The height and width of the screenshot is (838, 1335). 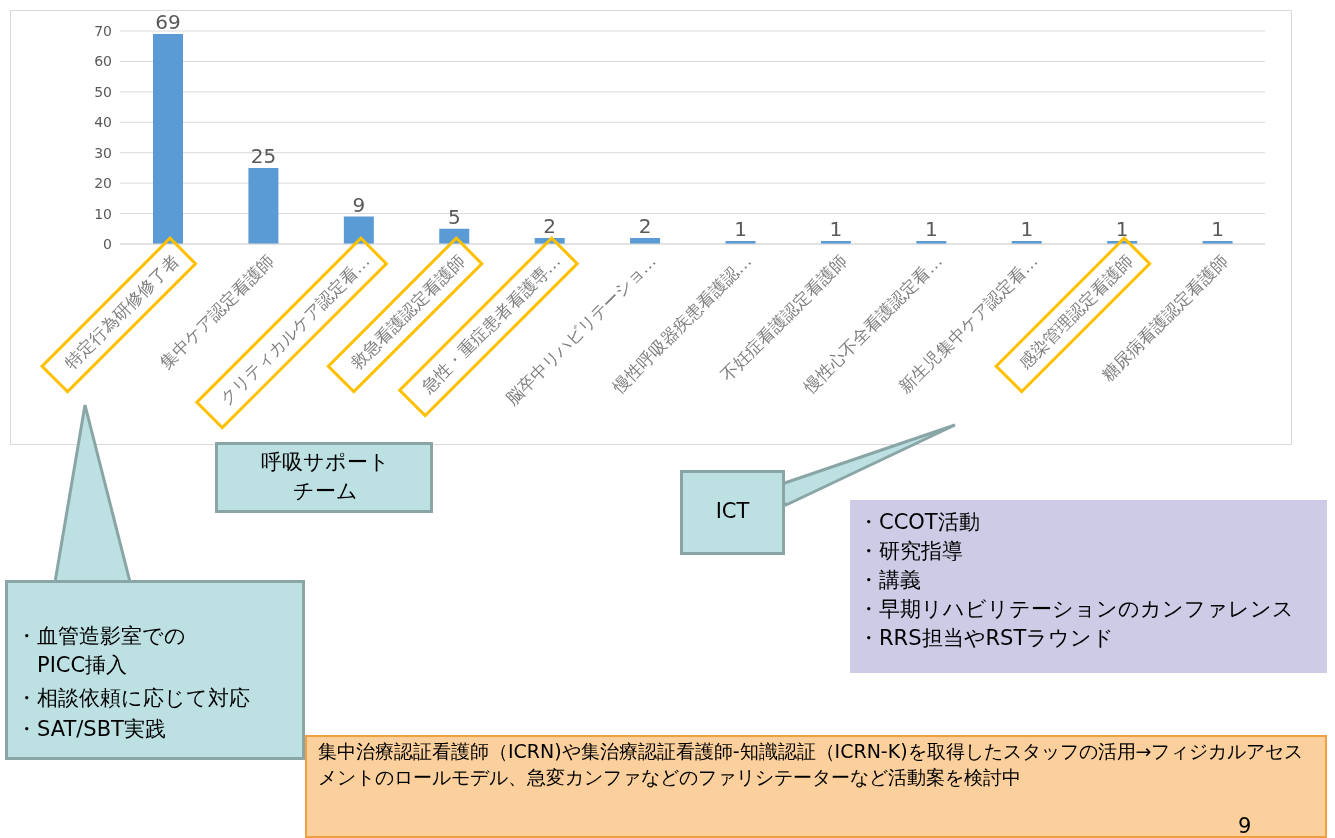 What do you see at coordinates (919, 522) in the screenshot?
I see `text: ・CCOT活動` at bounding box center [919, 522].